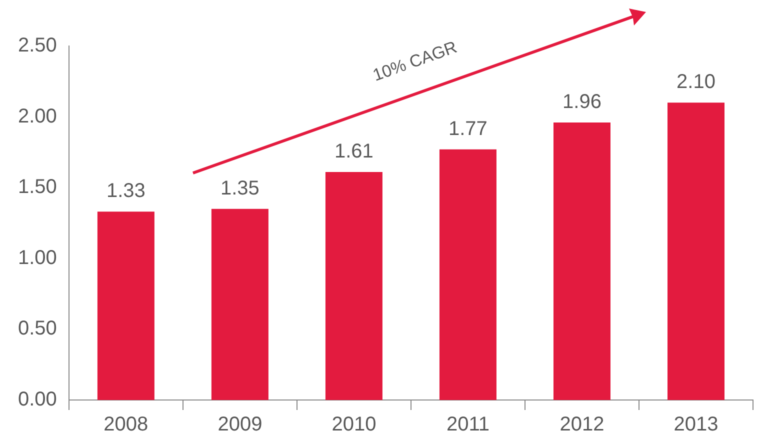 Image resolution: width=773 pixels, height=442 pixels. What do you see at coordinates (582, 425) in the screenshot?
I see `x-tick-label: 2012` at bounding box center [582, 425].